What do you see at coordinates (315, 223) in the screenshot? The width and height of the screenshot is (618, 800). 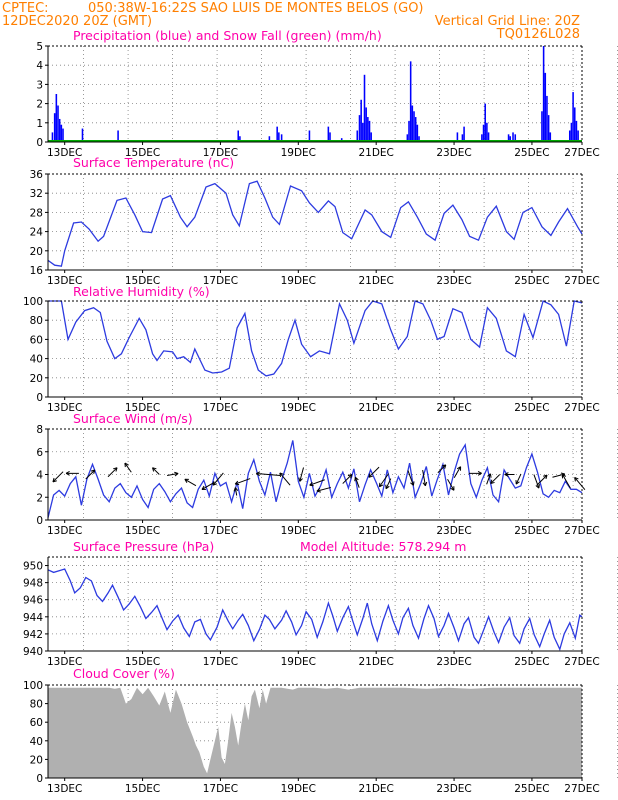 I see `temp-line` at bounding box center [315, 223].